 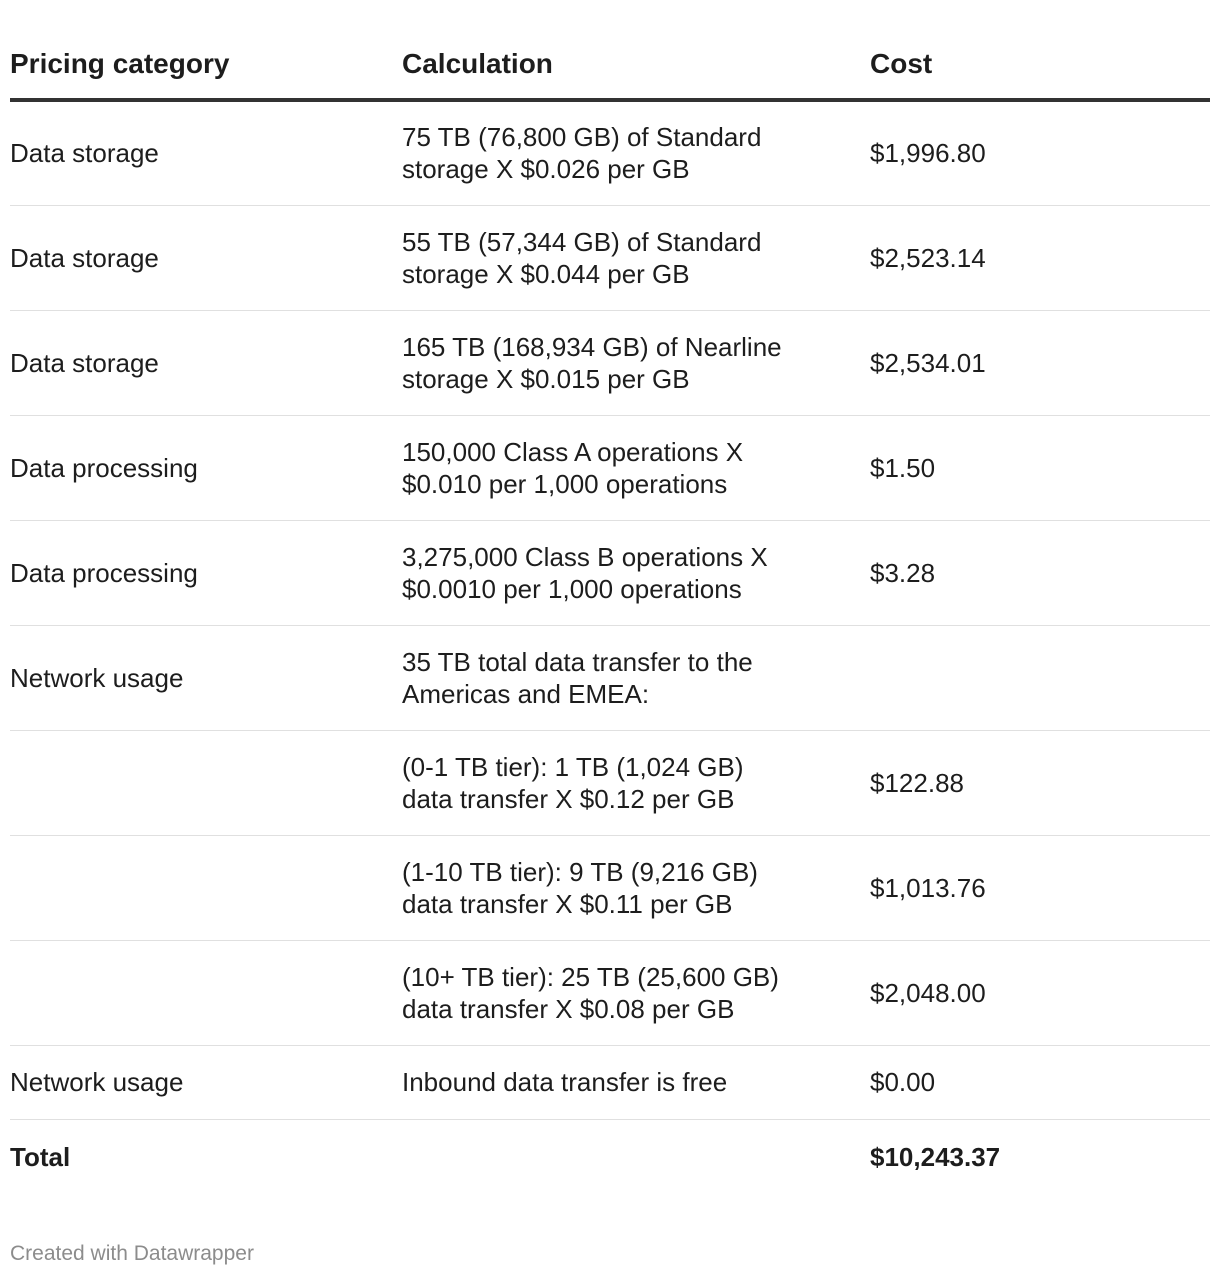 I want to click on calculation-line: 150,000 Class A operations X, so click(x=573, y=451).